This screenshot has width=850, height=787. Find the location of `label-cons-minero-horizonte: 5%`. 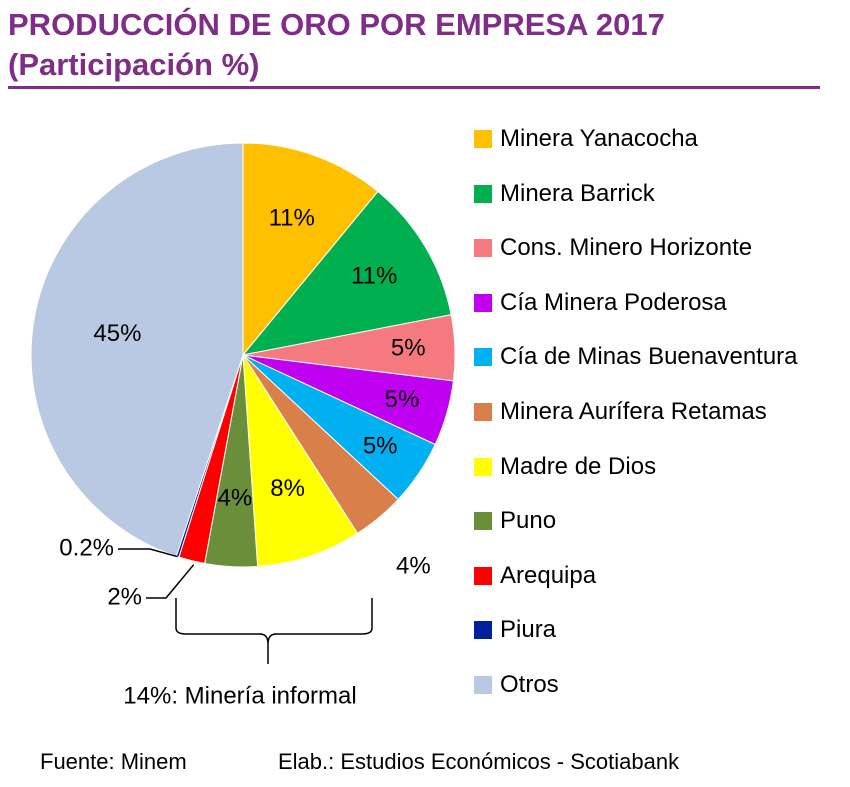

label-cons-minero-horizonte: 5% is located at coordinates (408, 348).